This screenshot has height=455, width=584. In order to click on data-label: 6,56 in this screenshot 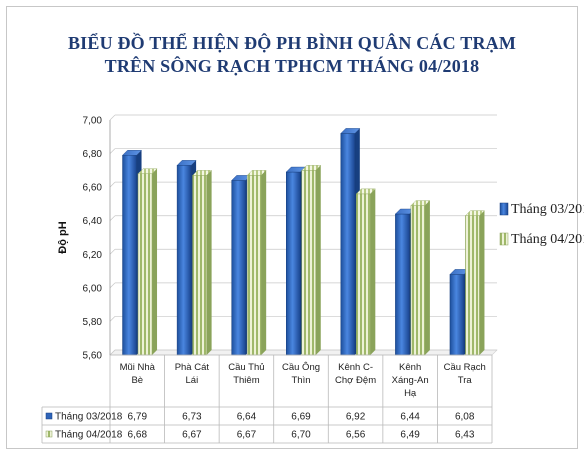, I will do `click(356, 435)`.